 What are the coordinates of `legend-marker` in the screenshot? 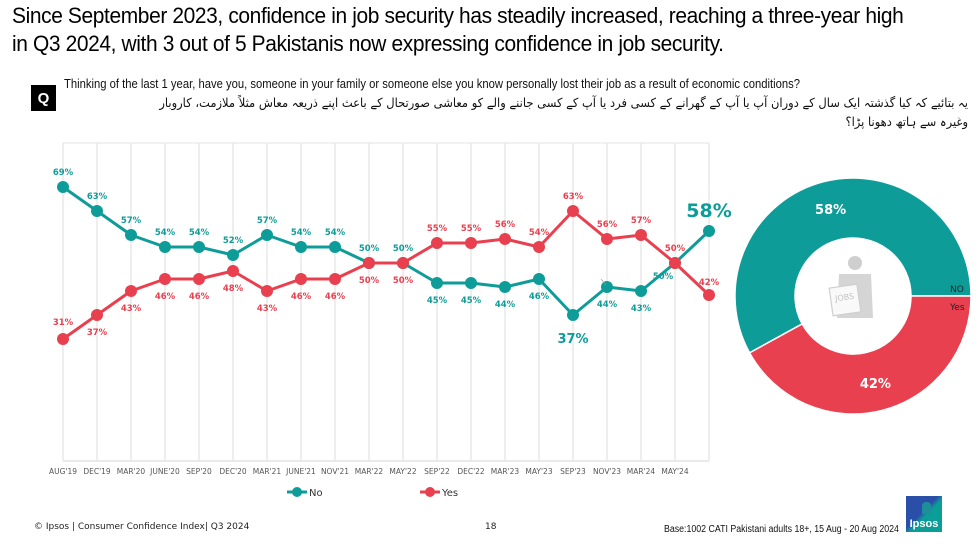 It's located at (430, 492).